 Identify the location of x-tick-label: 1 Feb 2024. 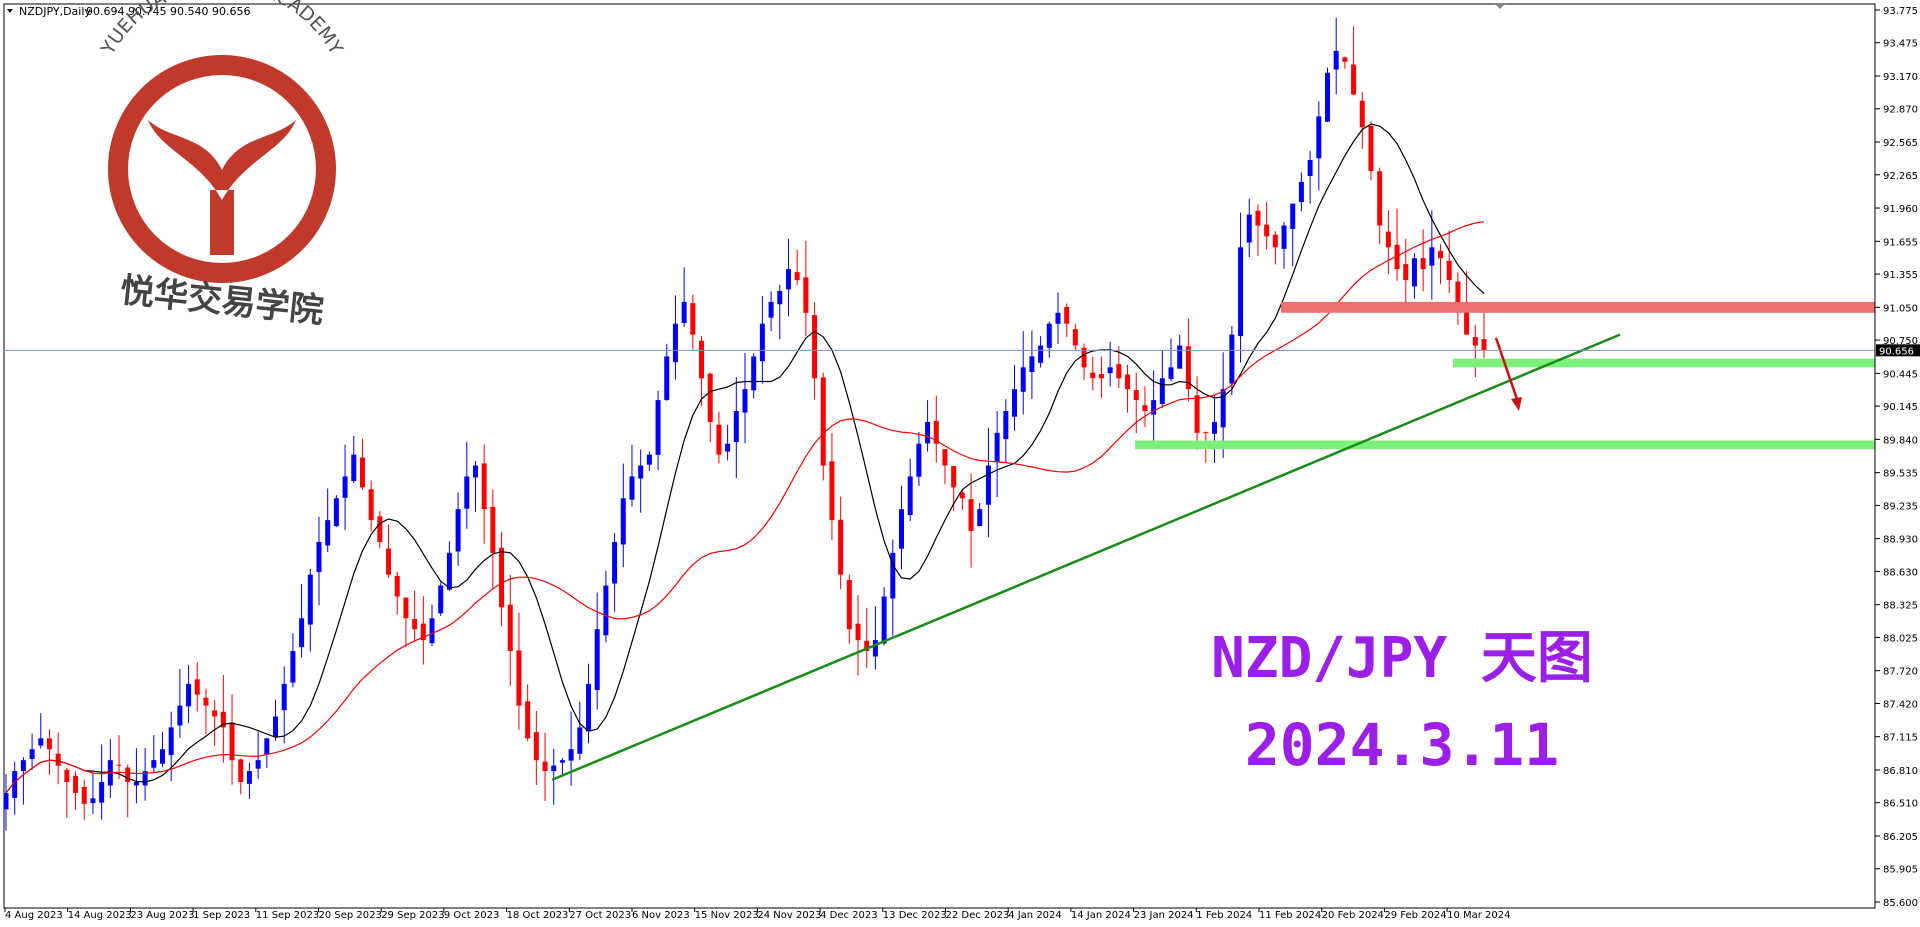
(1224, 915).